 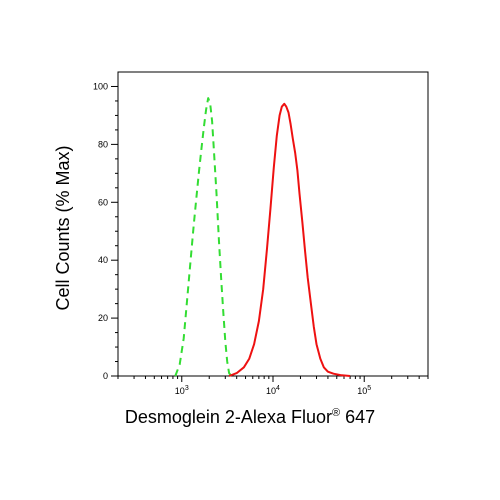 What do you see at coordinates (364, 390) in the screenshot?
I see `x-tick-label: 10⁵` at bounding box center [364, 390].